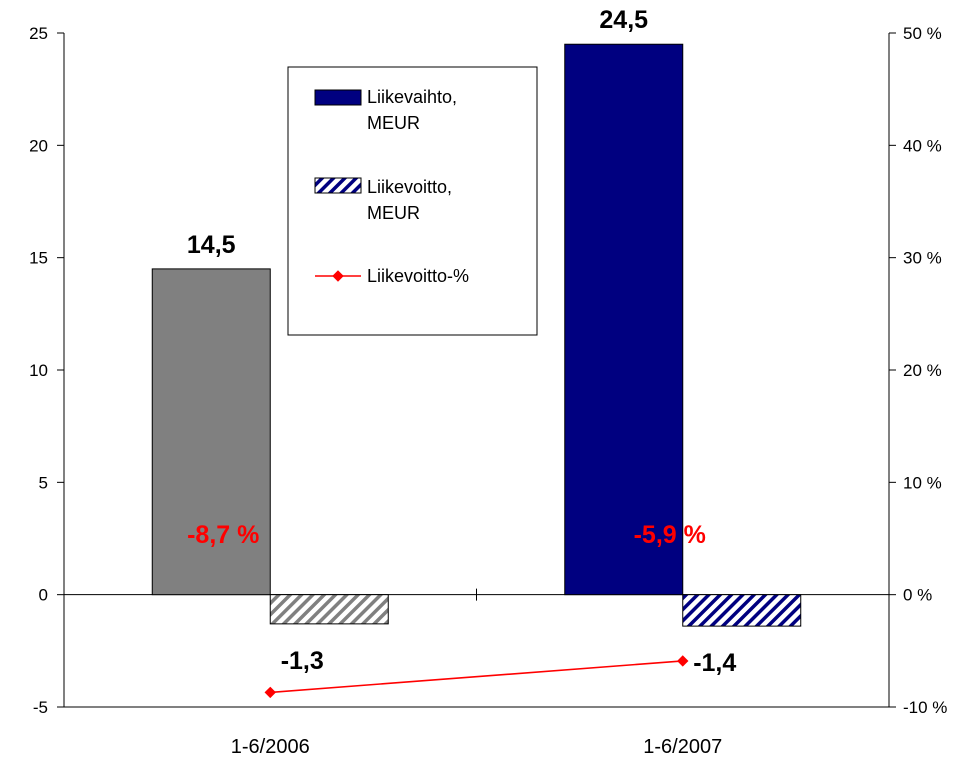  What do you see at coordinates (922, 370) in the screenshot?
I see `y-tick-label-right: 20 %` at bounding box center [922, 370].